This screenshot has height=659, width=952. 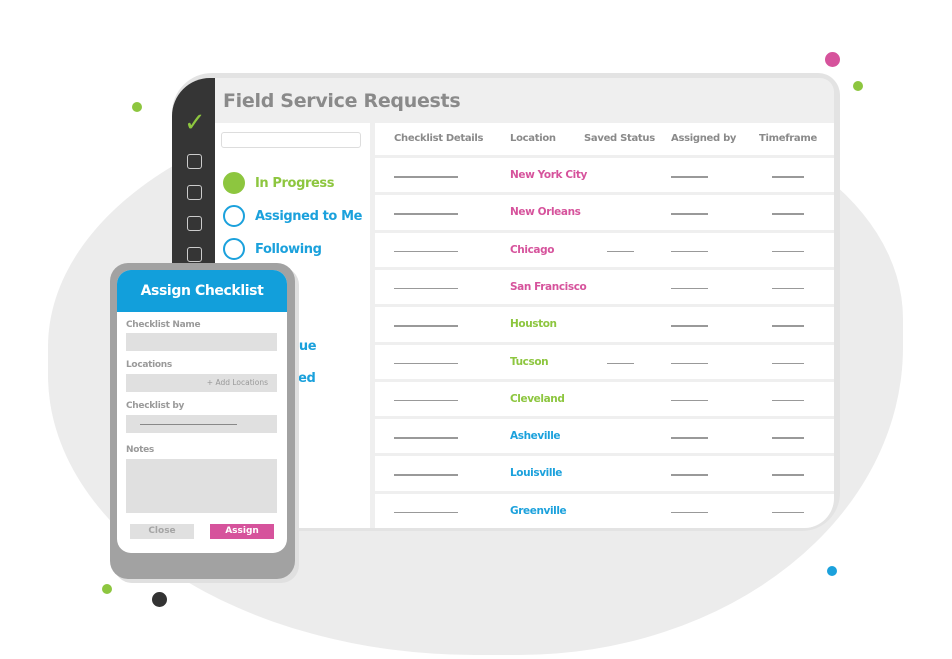 What do you see at coordinates (535, 436) in the screenshot?
I see `location-cell: Asheville` at bounding box center [535, 436].